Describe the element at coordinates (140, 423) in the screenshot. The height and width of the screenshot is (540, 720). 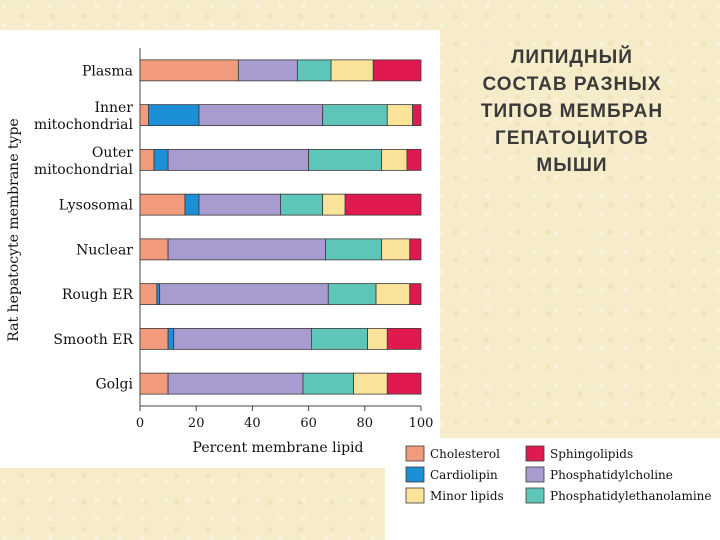
I see `x-tick-label: 0` at that location.